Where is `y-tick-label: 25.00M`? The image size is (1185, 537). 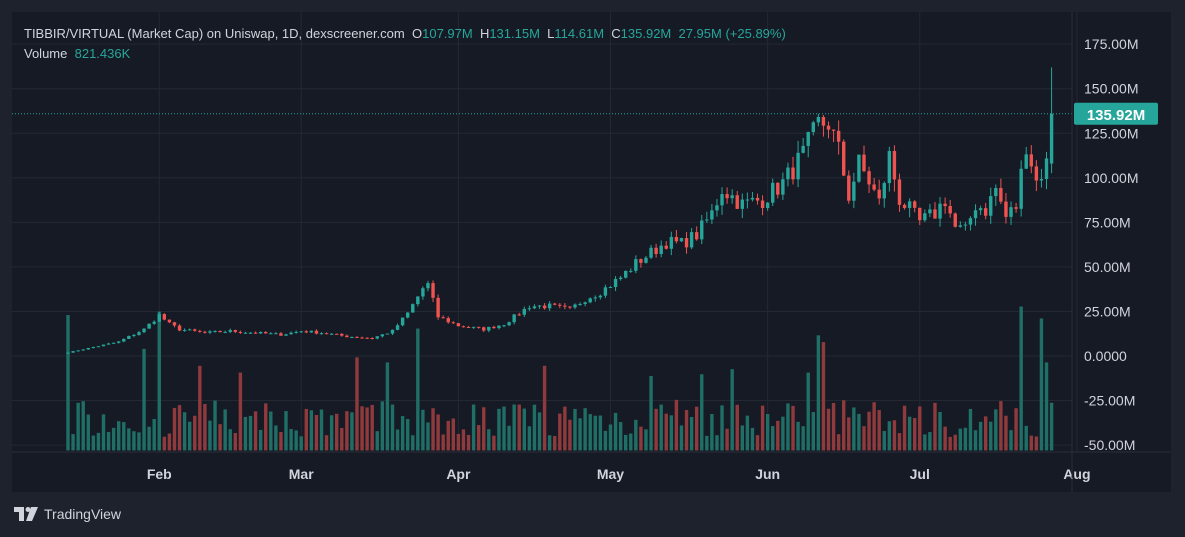 y-tick-label: 25.00M is located at coordinates (1107, 311).